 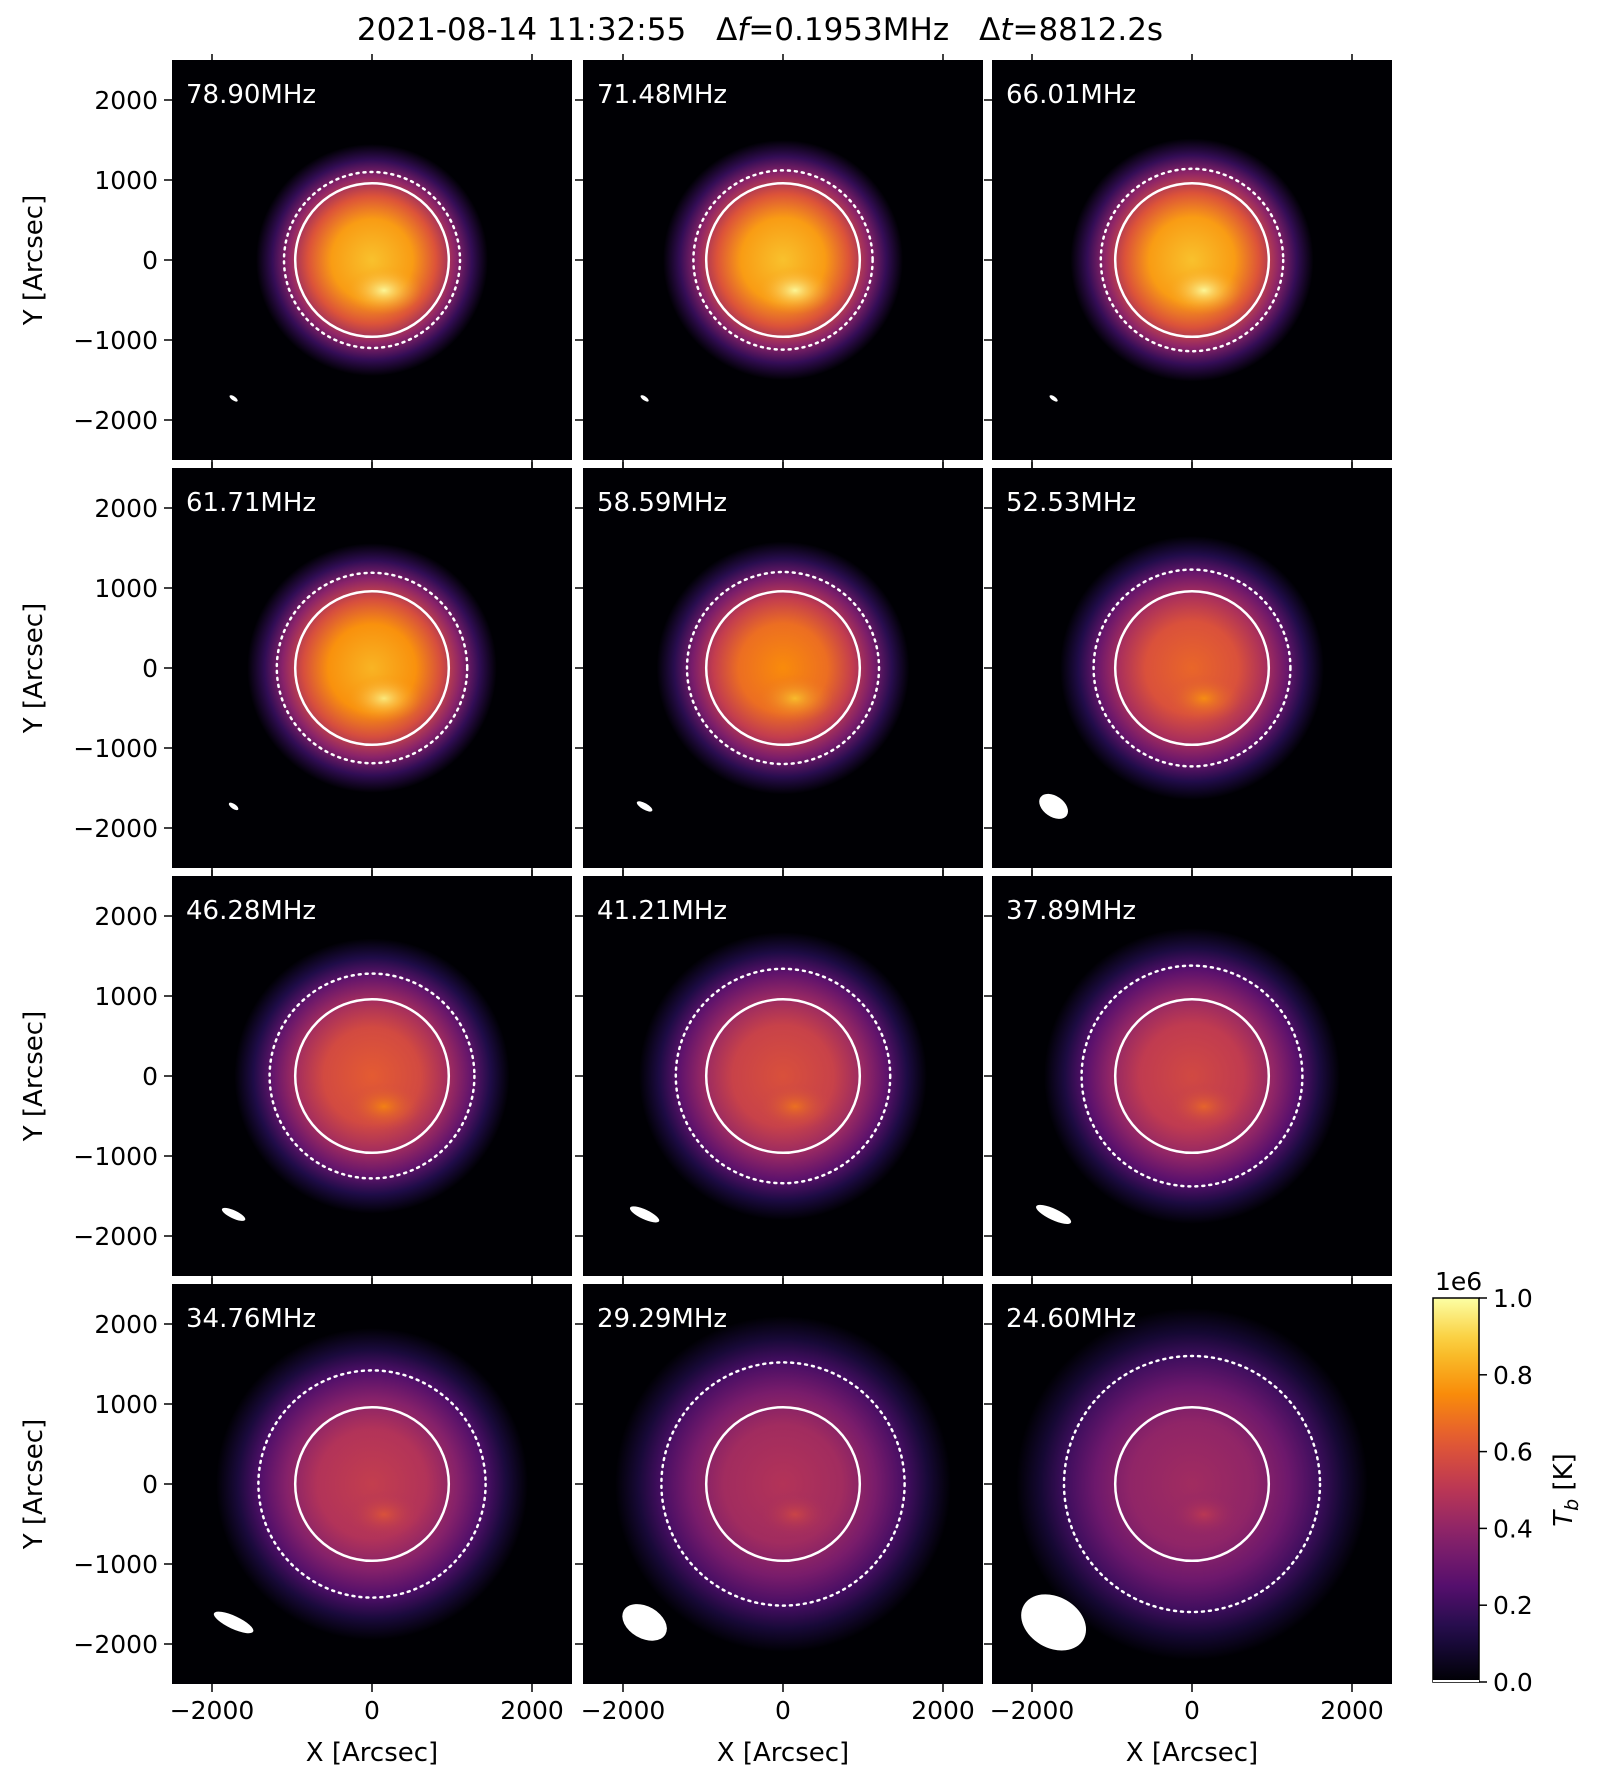 I want to click on frequency-label: 66.01MHz, so click(x=1071, y=95).